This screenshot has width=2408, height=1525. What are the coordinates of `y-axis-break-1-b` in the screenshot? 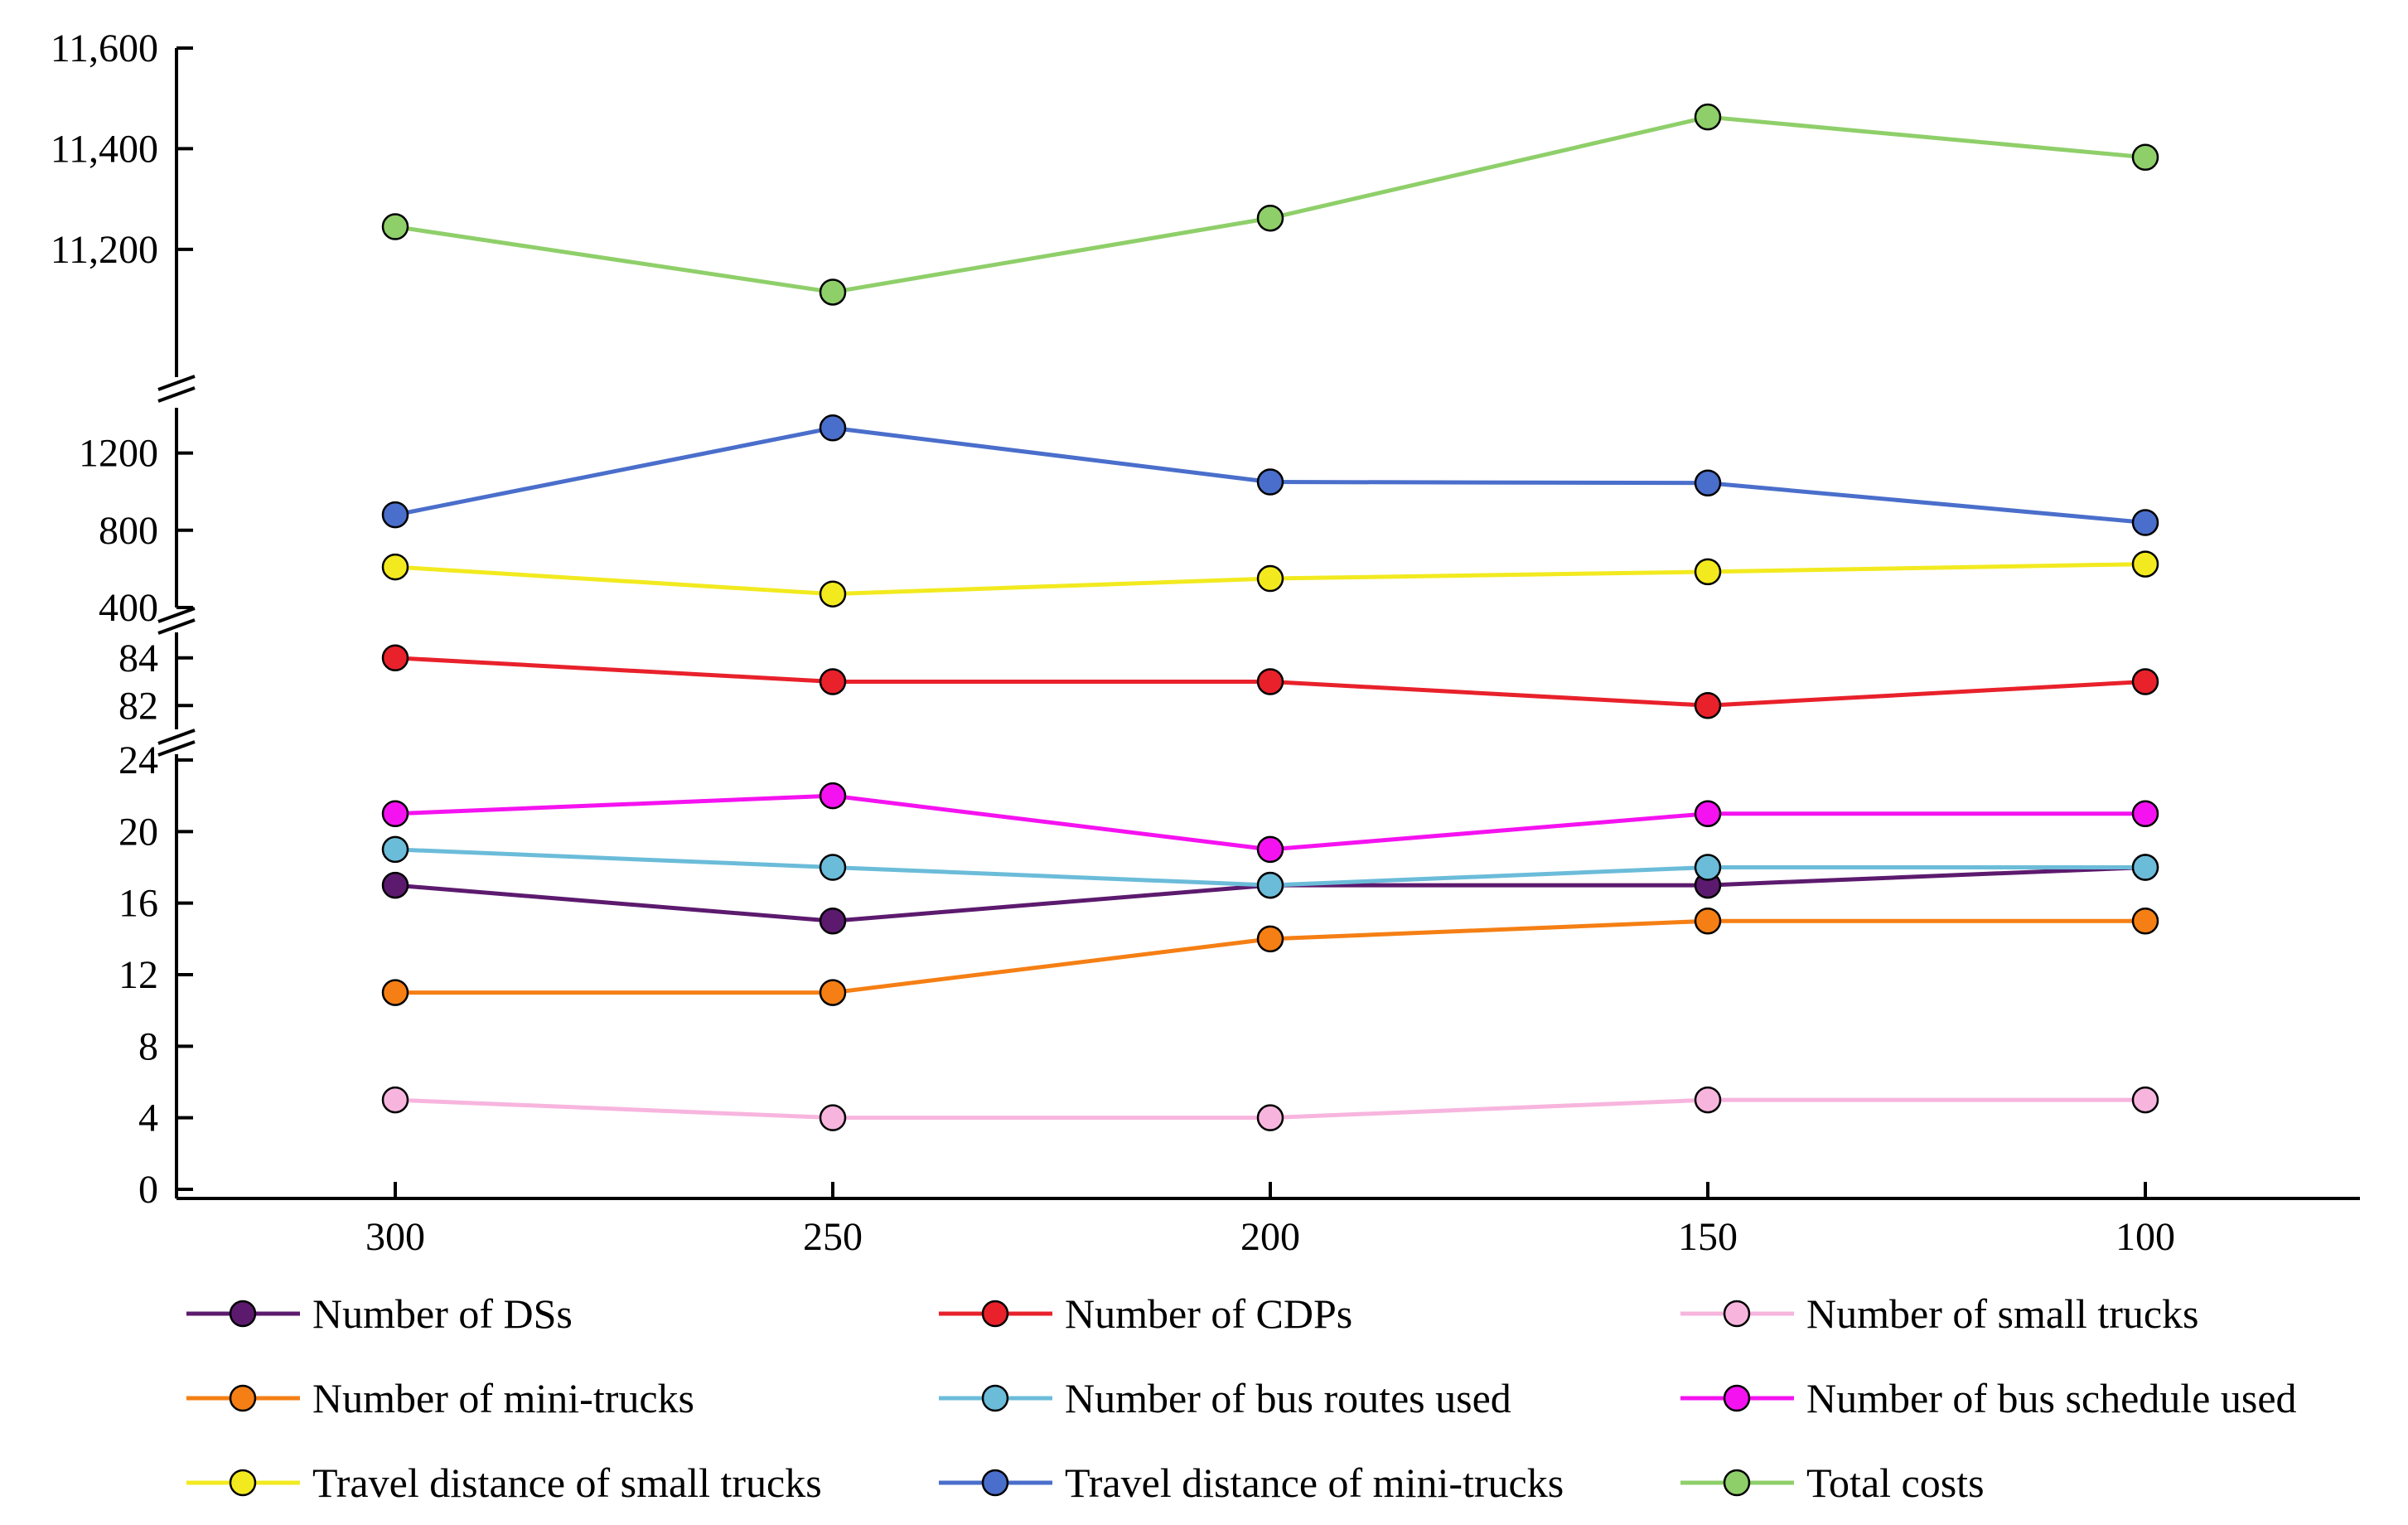 It's located at (176, 627).